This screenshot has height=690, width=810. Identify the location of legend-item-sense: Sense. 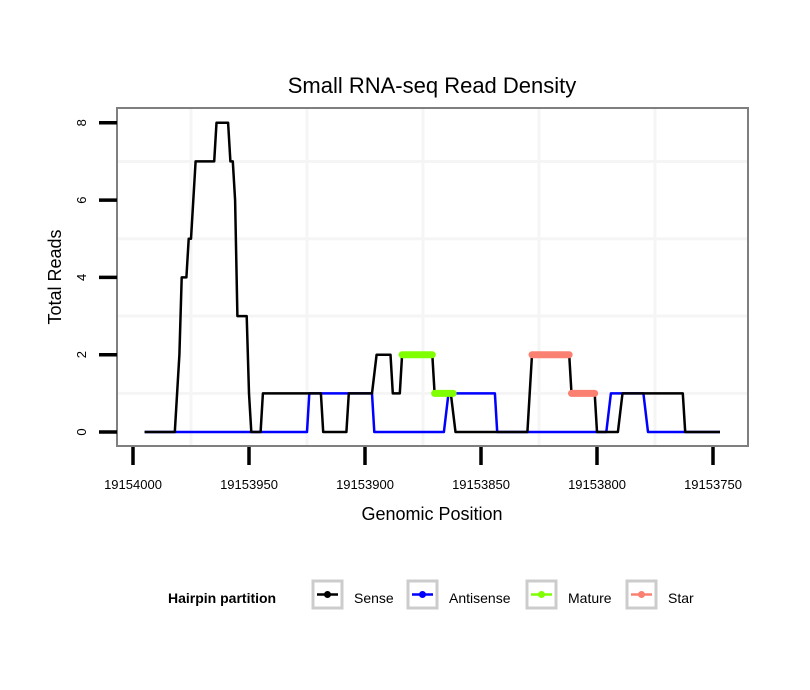
(352, 594).